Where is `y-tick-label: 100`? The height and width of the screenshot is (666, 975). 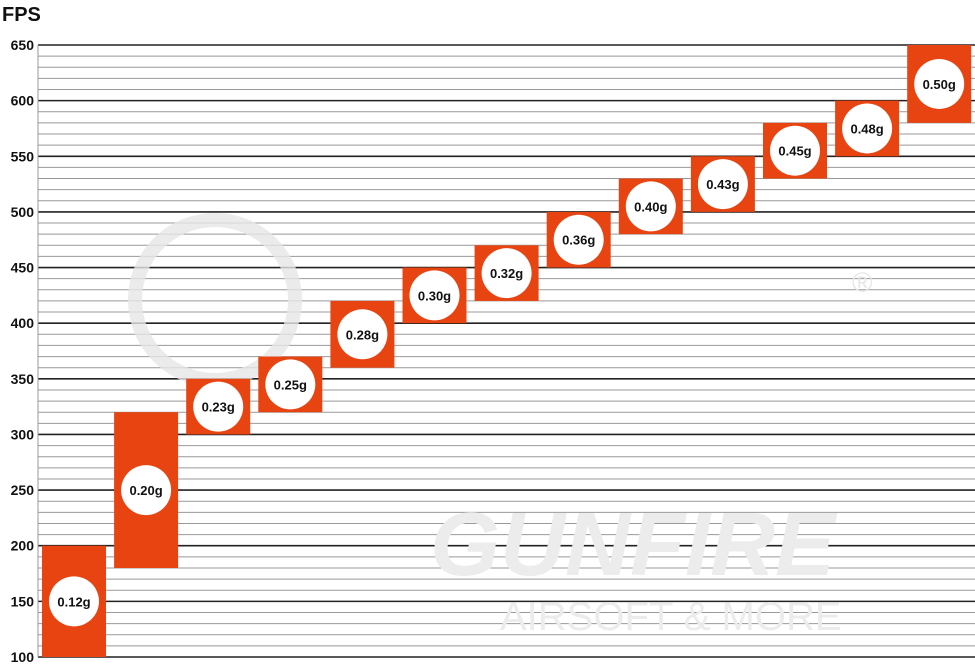 y-tick-label: 100 is located at coordinates (23, 657).